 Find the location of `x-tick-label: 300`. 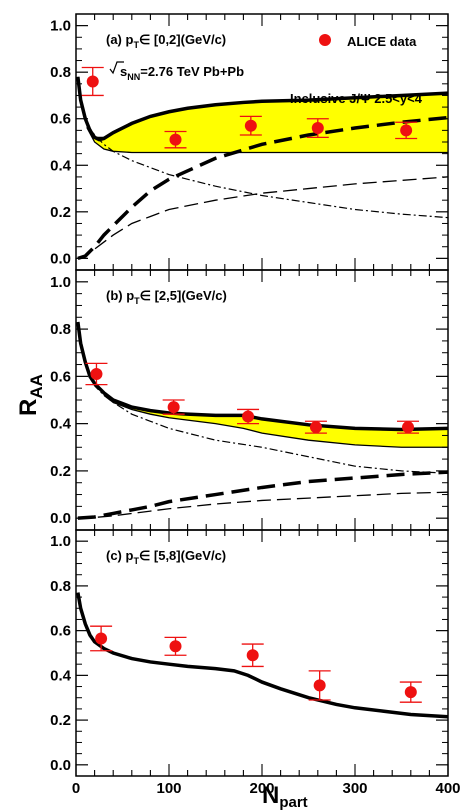

x-tick-label: 300 is located at coordinates (354, 788).